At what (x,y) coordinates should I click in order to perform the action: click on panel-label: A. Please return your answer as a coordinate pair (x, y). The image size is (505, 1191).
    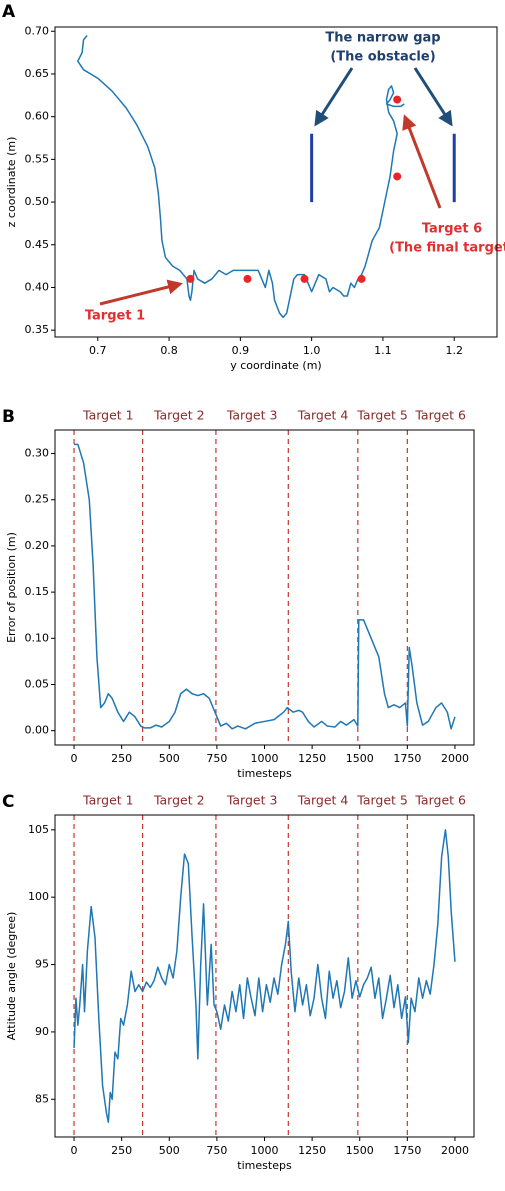
    Looking at the image, I should click on (9, 12).